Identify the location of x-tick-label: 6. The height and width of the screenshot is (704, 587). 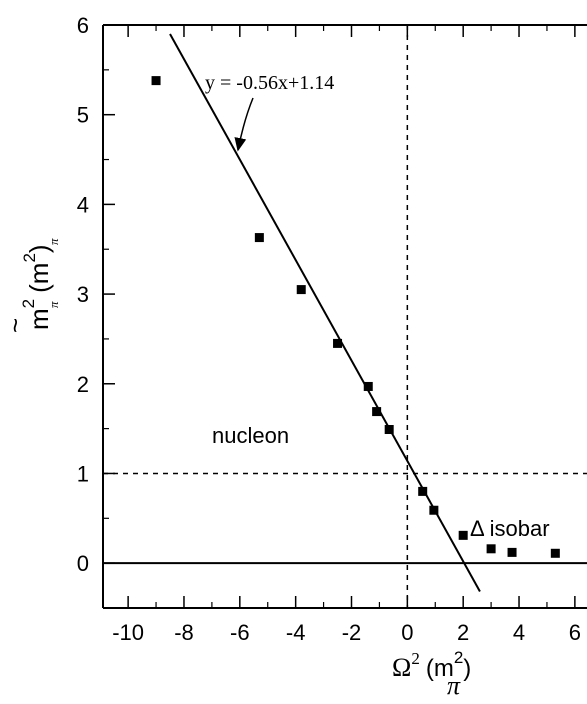
(575, 632).